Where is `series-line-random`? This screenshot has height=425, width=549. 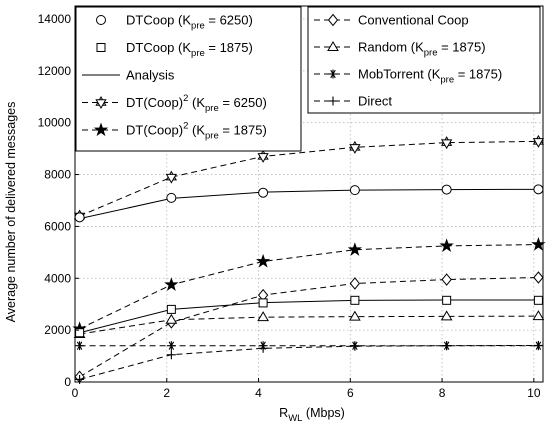 series-line-random is located at coordinates (309, 325).